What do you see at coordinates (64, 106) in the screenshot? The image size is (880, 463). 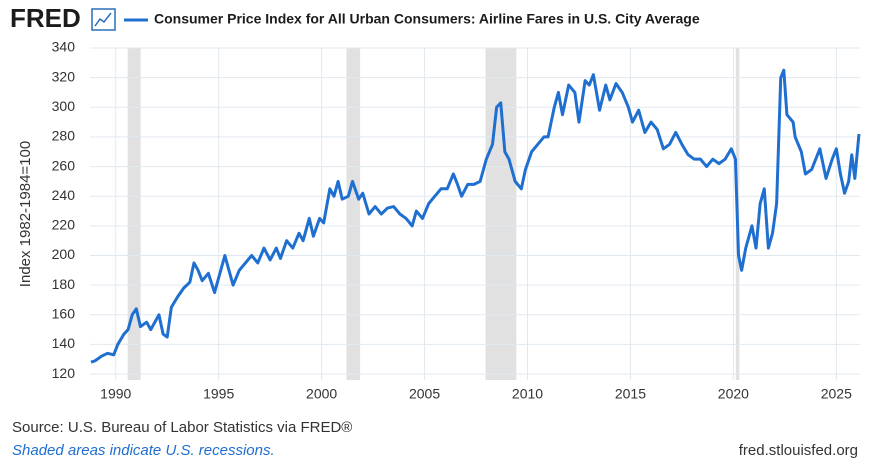 I see `y-tick-label: 300` at bounding box center [64, 106].